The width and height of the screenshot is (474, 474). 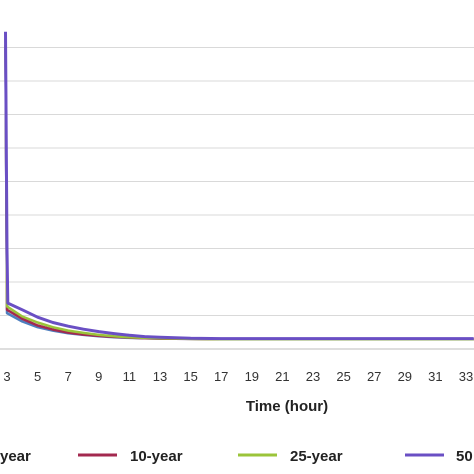 I want to click on x-axis-ticks: 3 5 7 9 11 13 15 17 19 21 23 25 27 29 31 33, so click(x=238, y=376).